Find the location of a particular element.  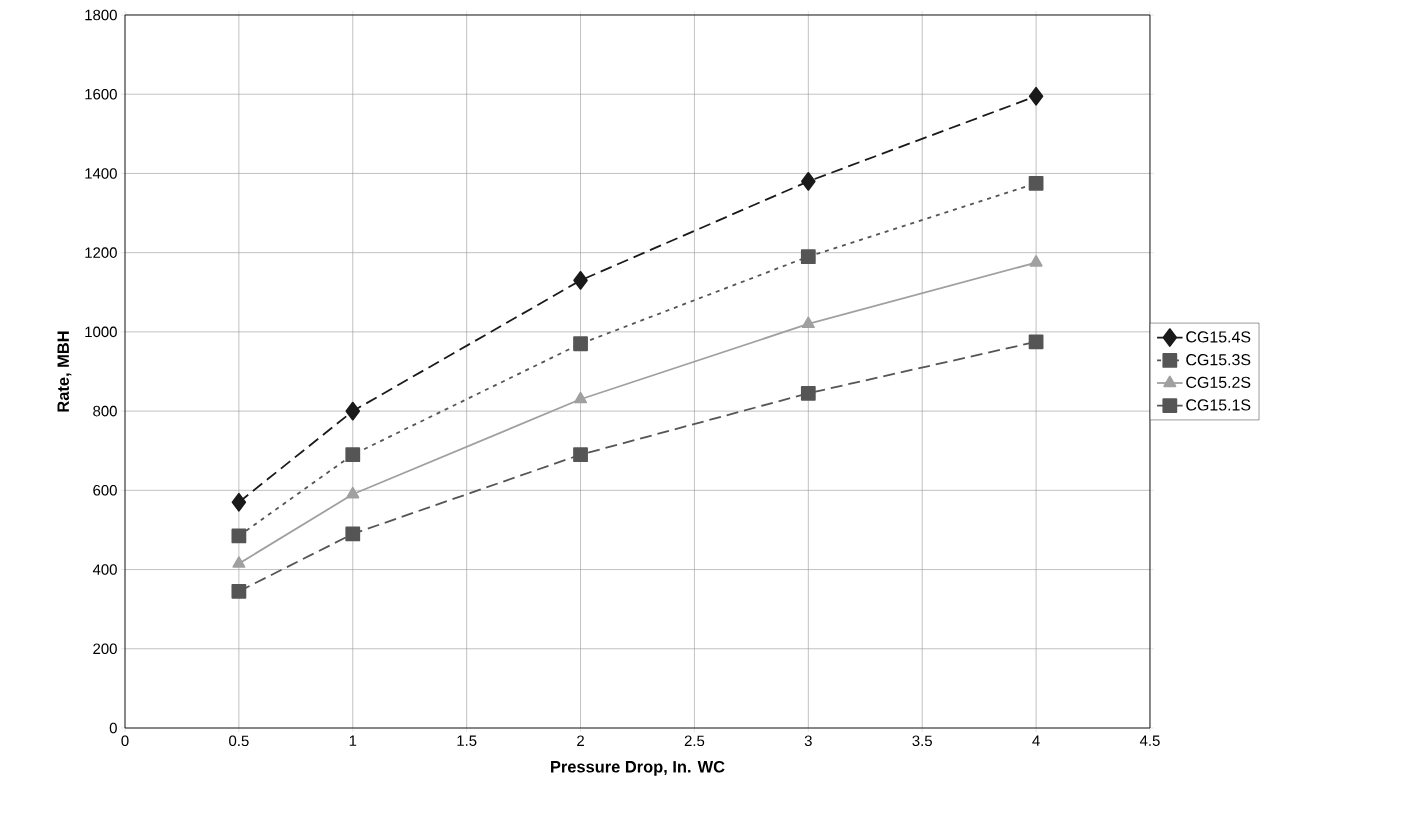

legend-label: CG15.2S is located at coordinates (1218, 382).